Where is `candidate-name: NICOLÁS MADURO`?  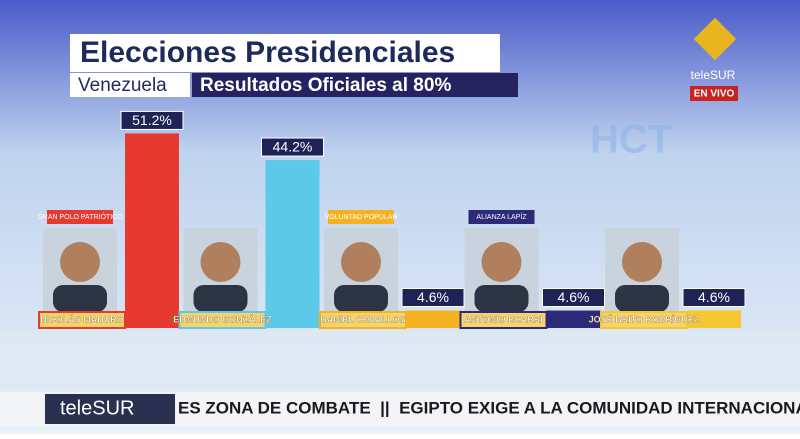
candidate-name: NICOLÁS MADURO is located at coordinates (82, 319).